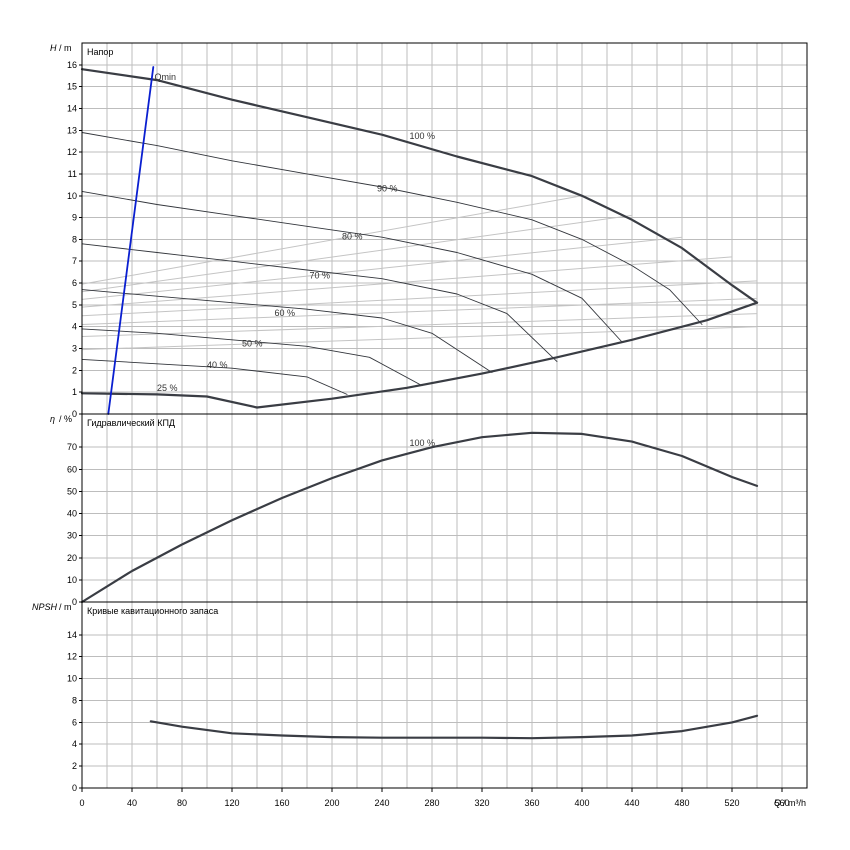 The image size is (850, 850). I want to click on x-tick-label: 480, so click(681, 803).